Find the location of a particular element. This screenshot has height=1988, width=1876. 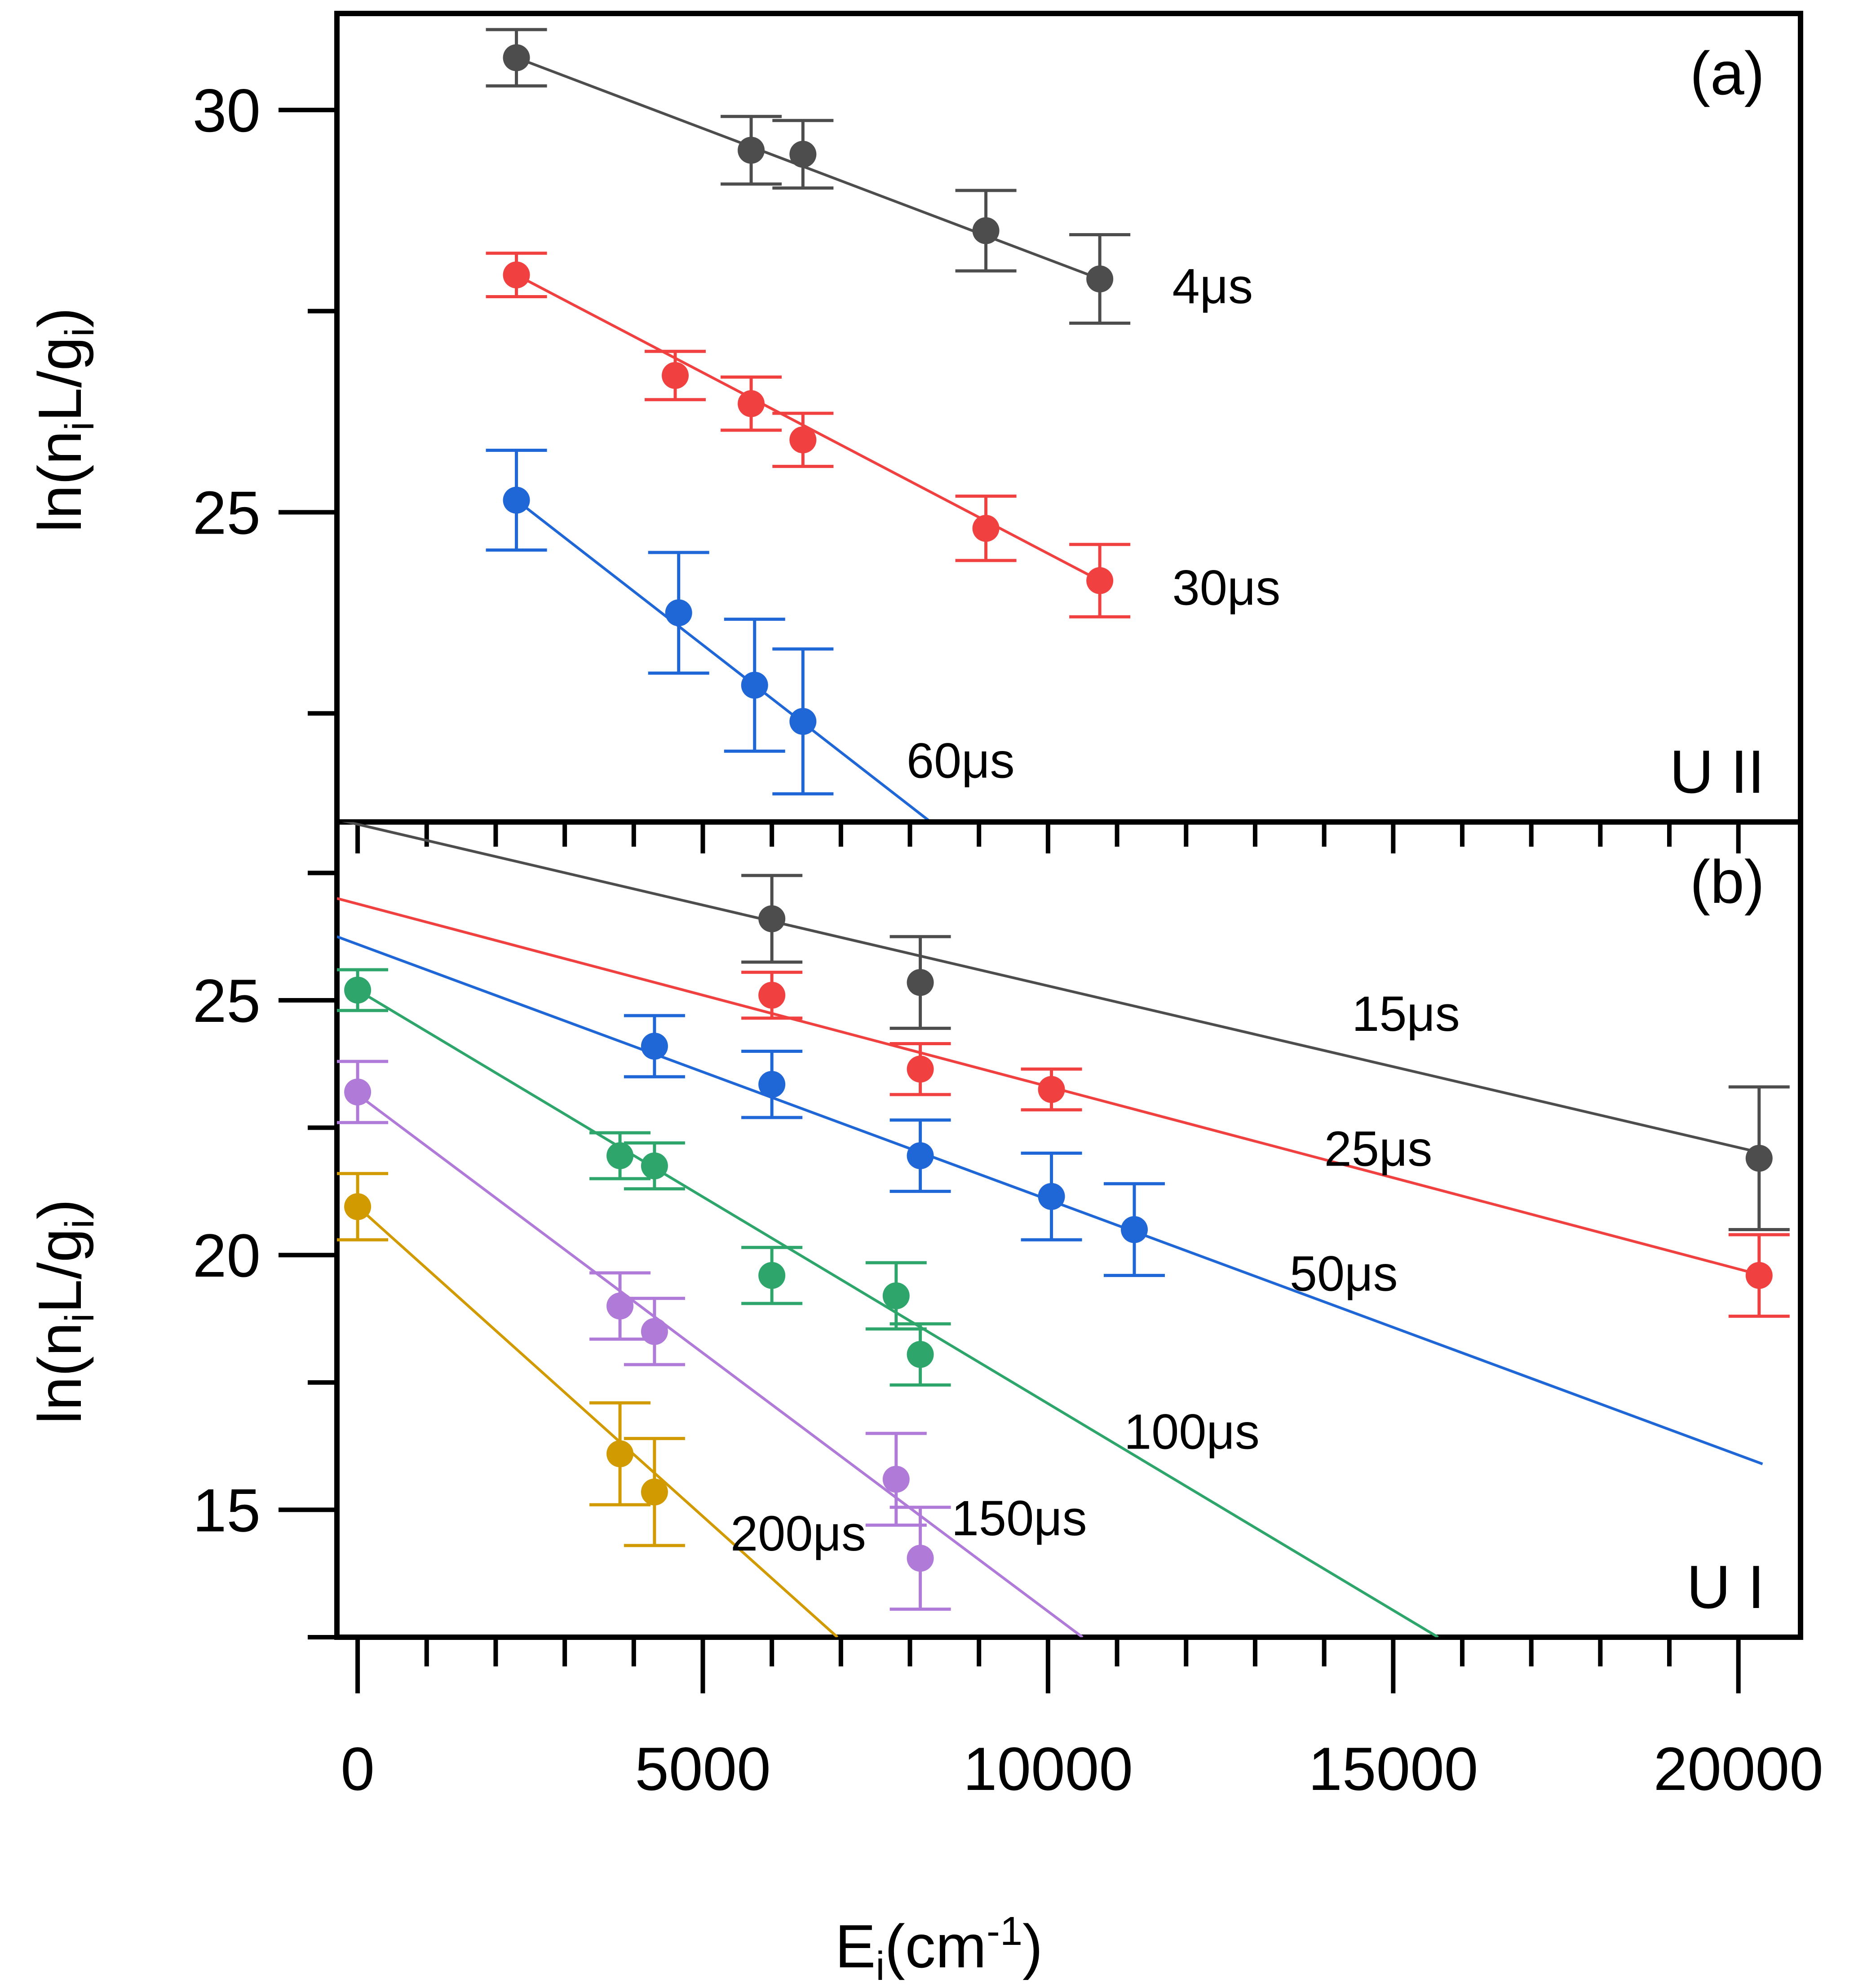

series-label-150us: 150μs is located at coordinates (1019, 1518).